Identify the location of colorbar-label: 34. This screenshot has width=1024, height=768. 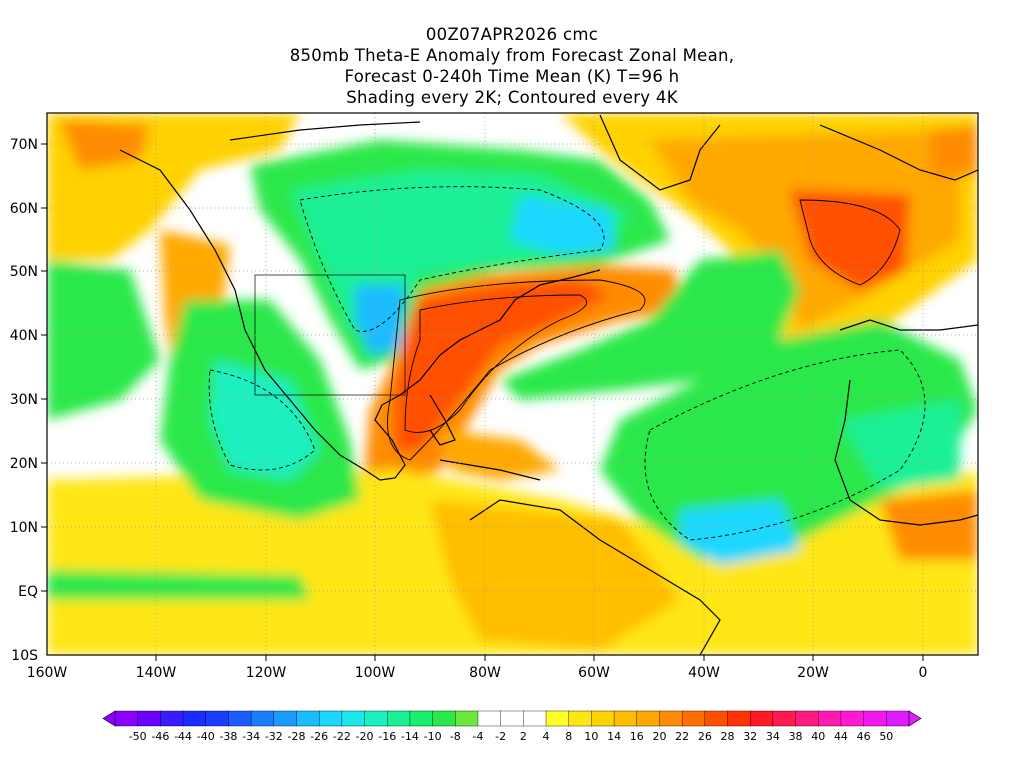
(773, 736).